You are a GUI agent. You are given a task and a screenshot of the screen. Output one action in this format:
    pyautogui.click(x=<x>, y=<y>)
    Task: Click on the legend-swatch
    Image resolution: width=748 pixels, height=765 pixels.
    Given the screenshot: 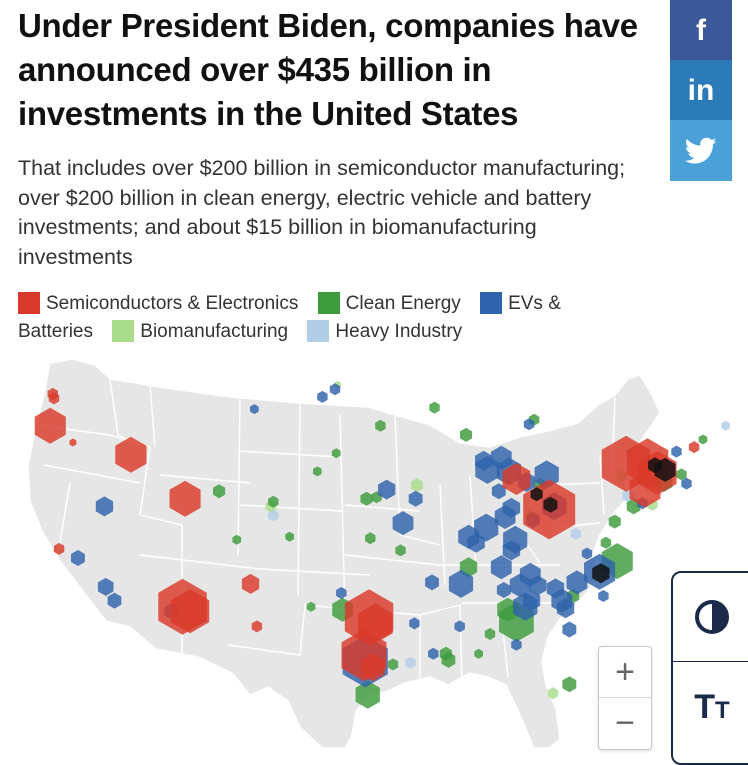 What is the action you would take?
    pyautogui.click(x=491, y=303)
    